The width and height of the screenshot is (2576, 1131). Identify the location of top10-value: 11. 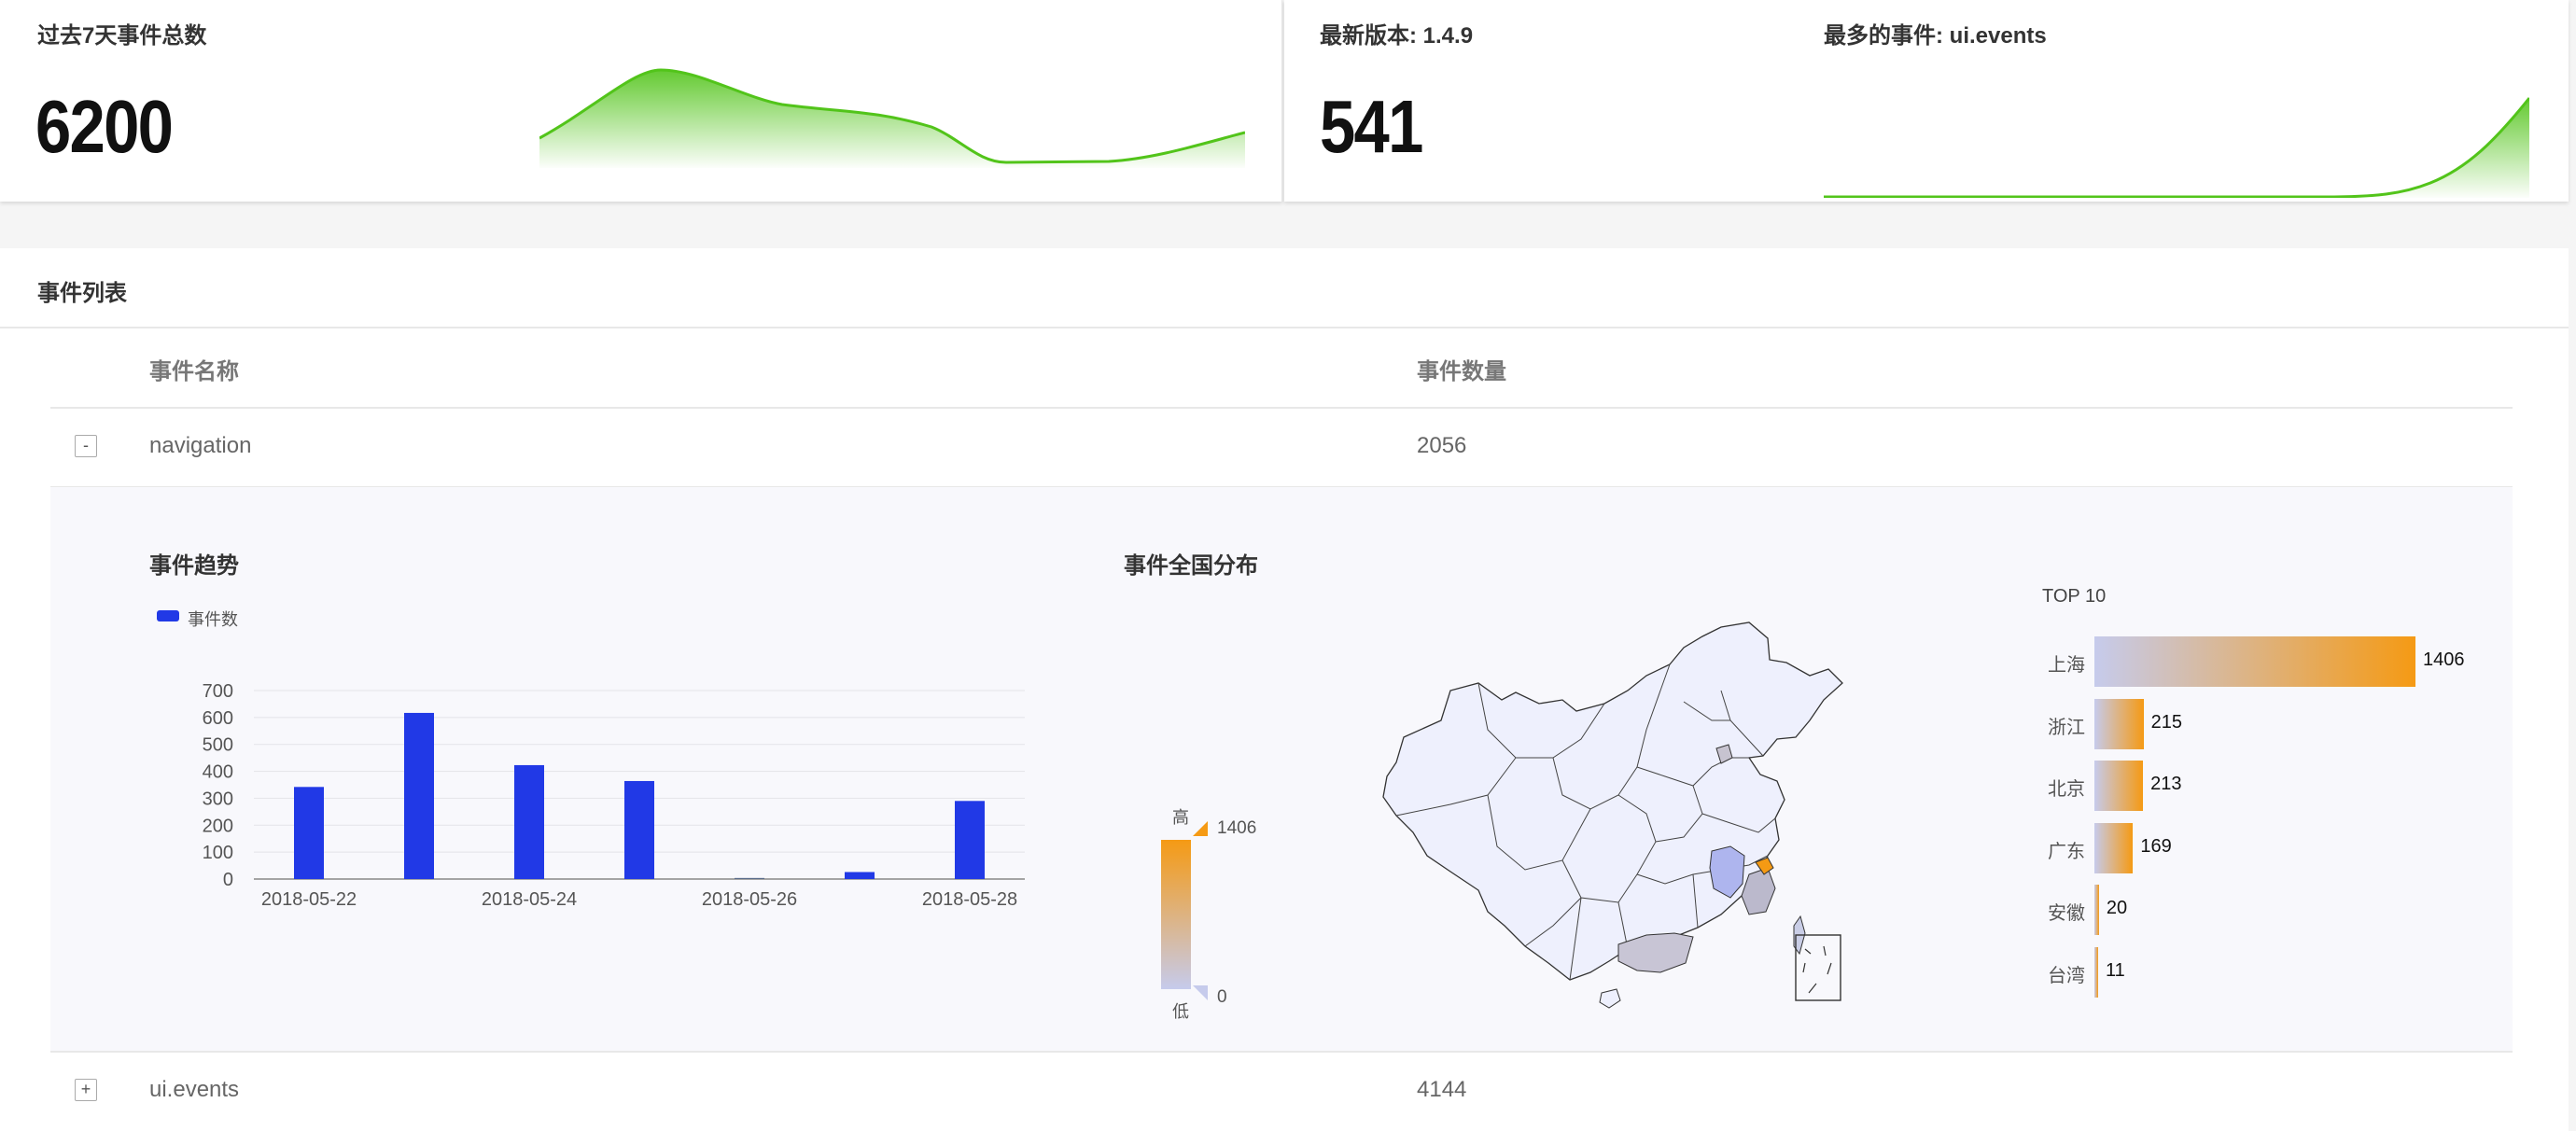
(2115, 970).